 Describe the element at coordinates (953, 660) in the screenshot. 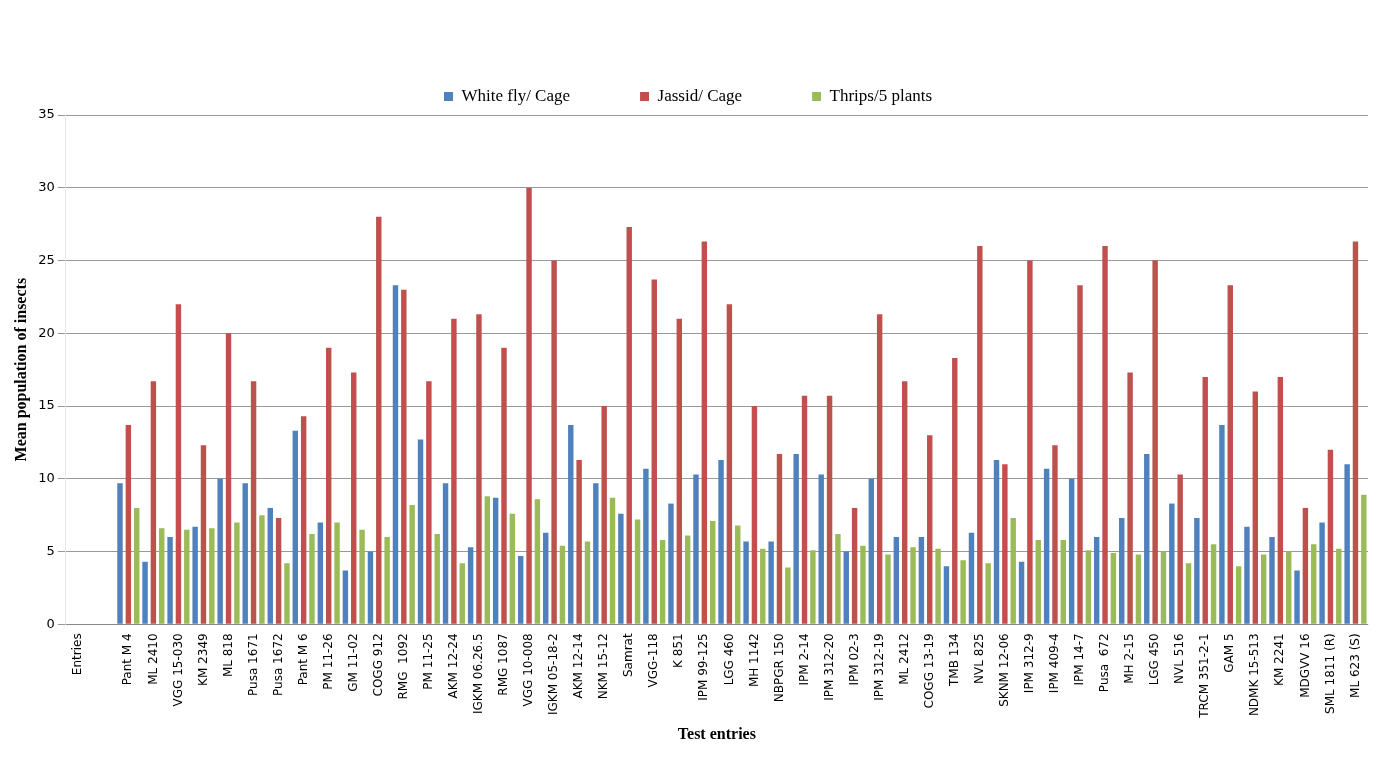

I see `x-tick-label: TMB 134` at that location.